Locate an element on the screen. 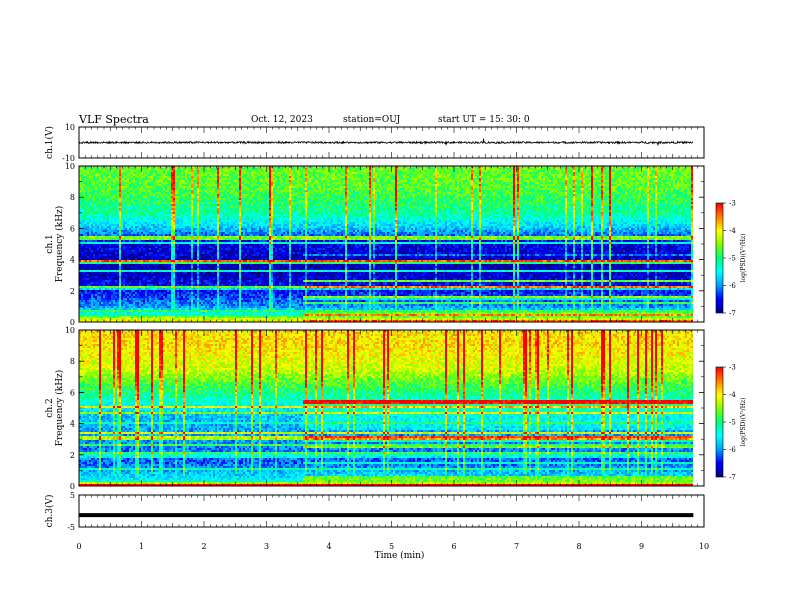 This screenshot has width=792, height=612. spectrogram-ch2-ytick-label: 4 is located at coordinates (72, 424).